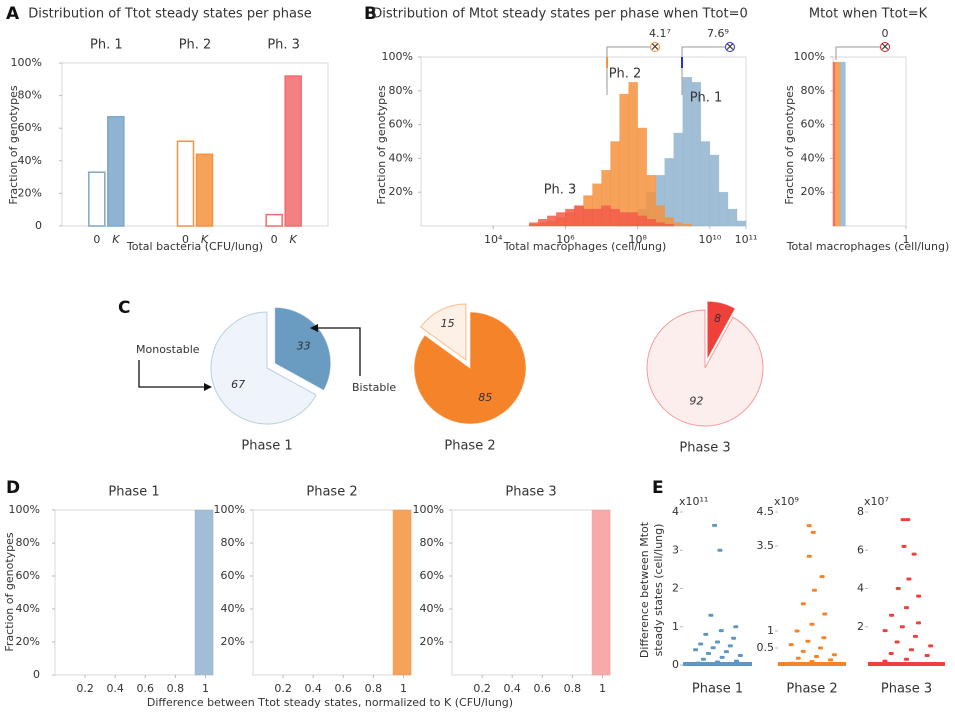 The width and height of the screenshot is (955, 715). What do you see at coordinates (168, 349) in the screenshot?
I see `slice-name: Monostable` at bounding box center [168, 349].